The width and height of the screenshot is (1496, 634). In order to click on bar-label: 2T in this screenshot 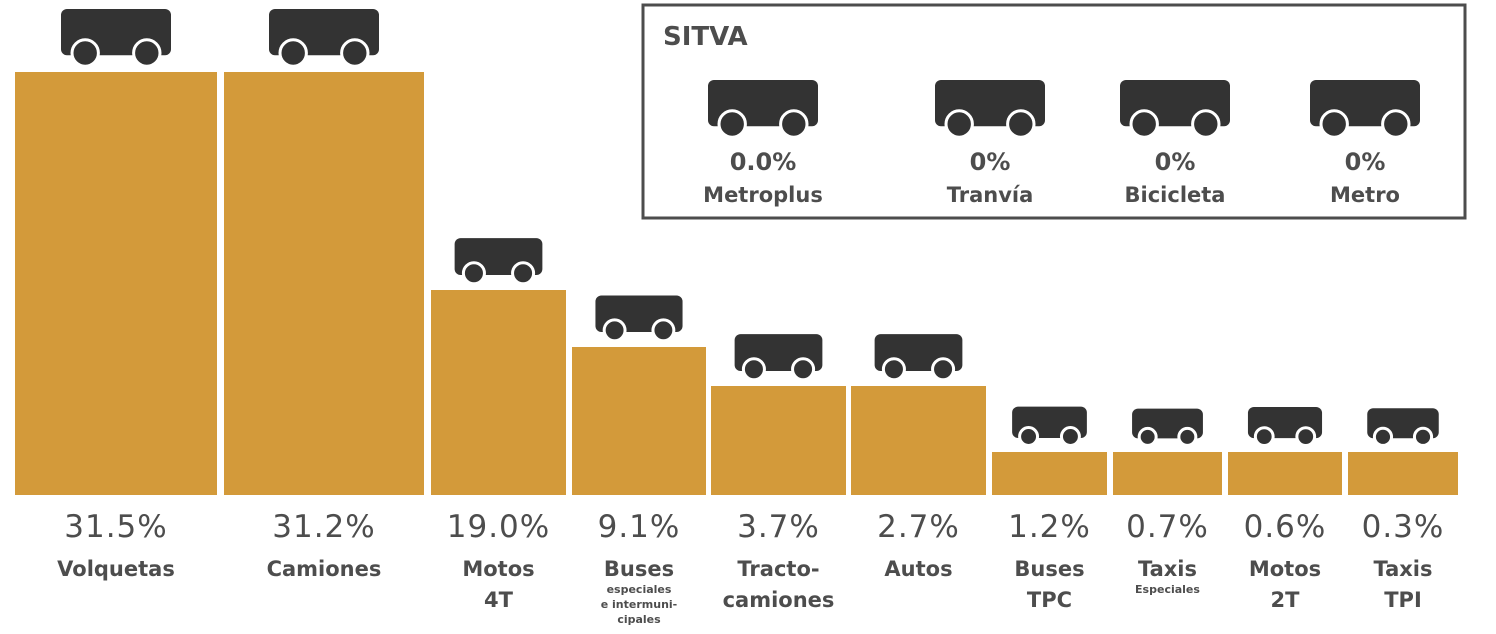, I will do `click(1286, 600)`.